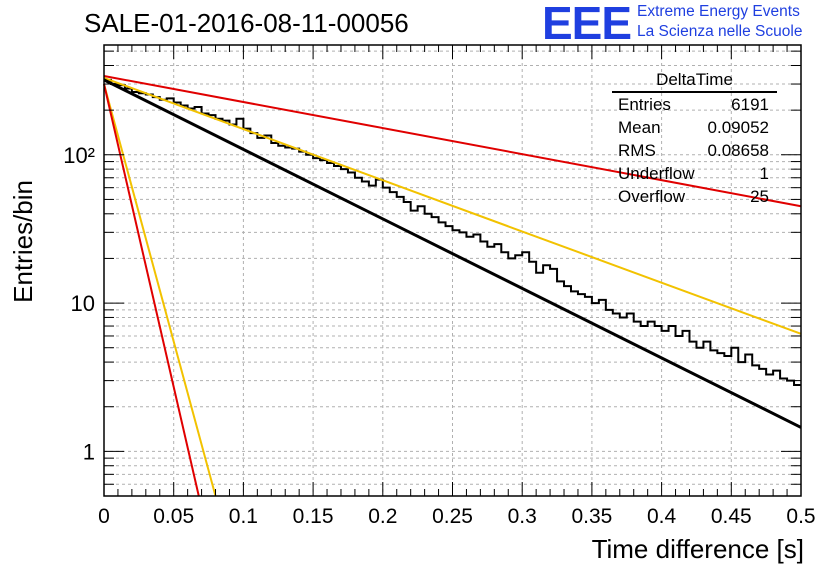 This screenshot has height=572, width=836. I want to click on stats-title: DeltaTime, so click(694, 81).